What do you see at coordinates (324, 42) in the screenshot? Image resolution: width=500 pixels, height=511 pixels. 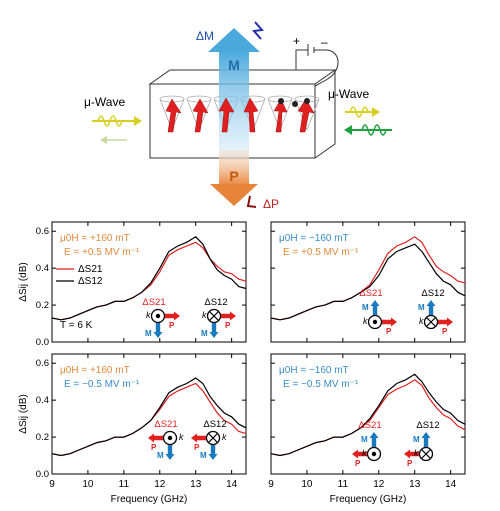 I see `minus-sign: –` at bounding box center [324, 42].